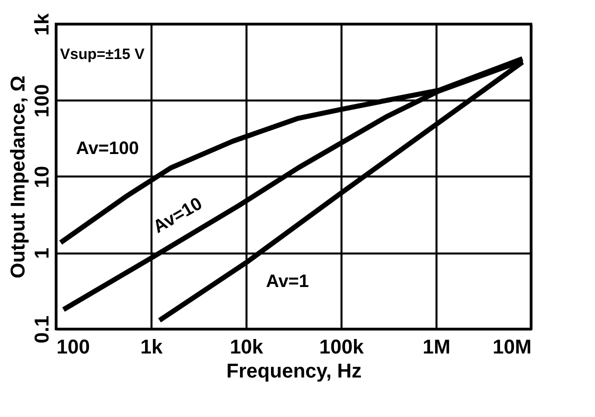 The image size is (595, 417). What do you see at coordinates (294, 371) in the screenshot?
I see `x-axis-title: Frequency, Hz` at bounding box center [294, 371].